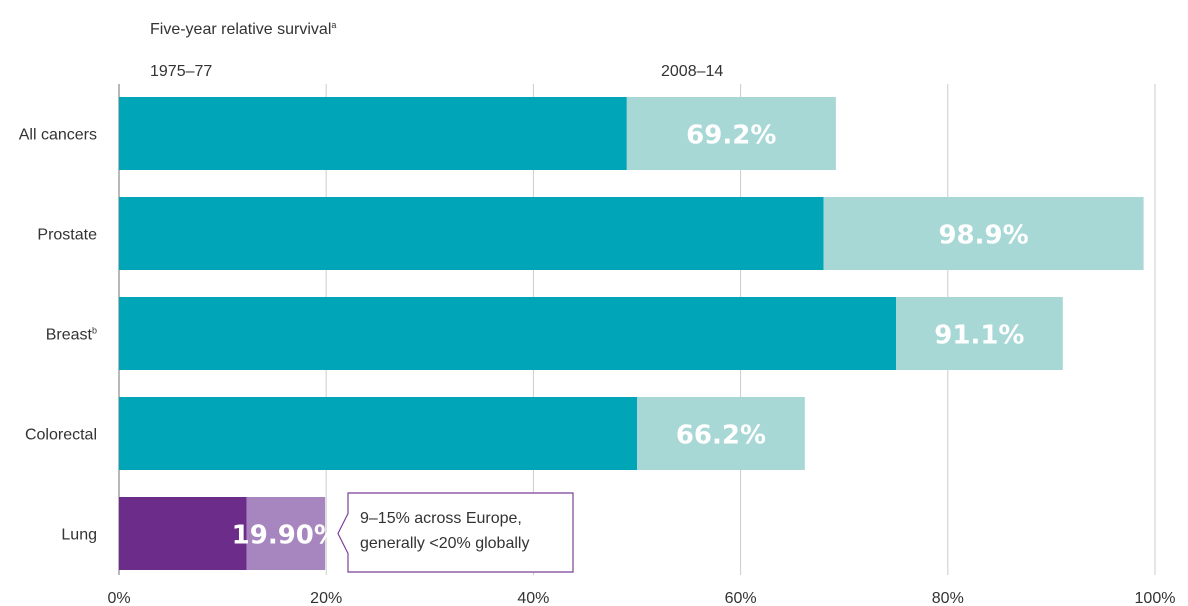  What do you see at coordinates (79, 535) in the screenshot?
I see `category-label: Lung` at bounding box center [79, 535].